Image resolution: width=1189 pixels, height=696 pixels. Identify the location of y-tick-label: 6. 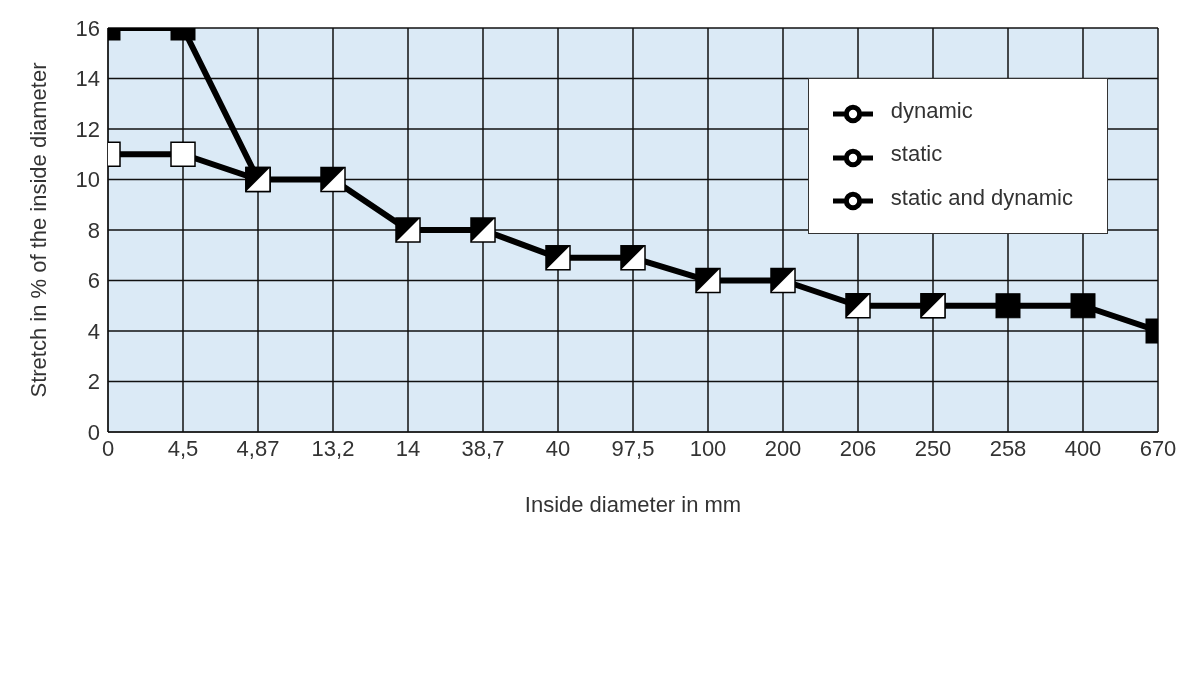
(93, 281).